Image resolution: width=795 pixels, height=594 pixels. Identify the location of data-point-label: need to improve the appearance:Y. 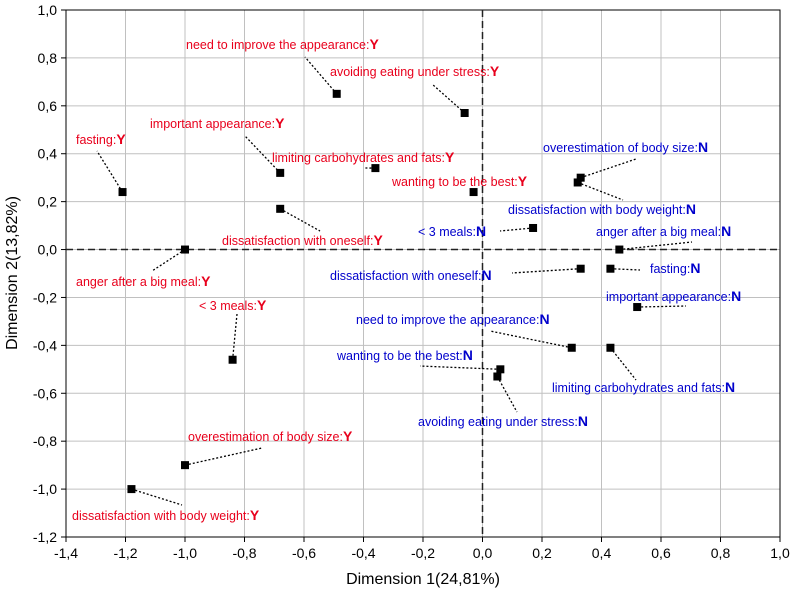
(282, 44).